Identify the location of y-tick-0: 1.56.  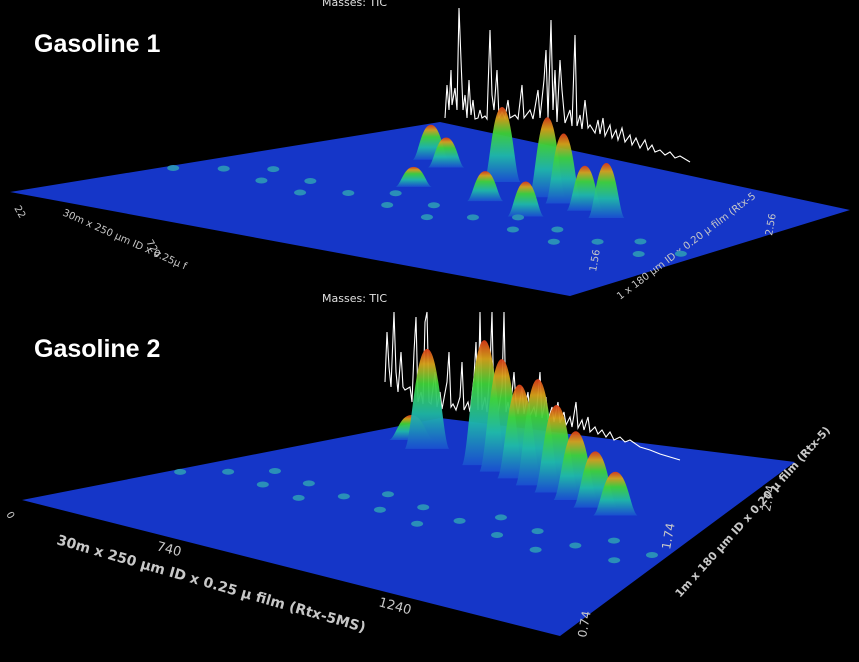
(595, 261).